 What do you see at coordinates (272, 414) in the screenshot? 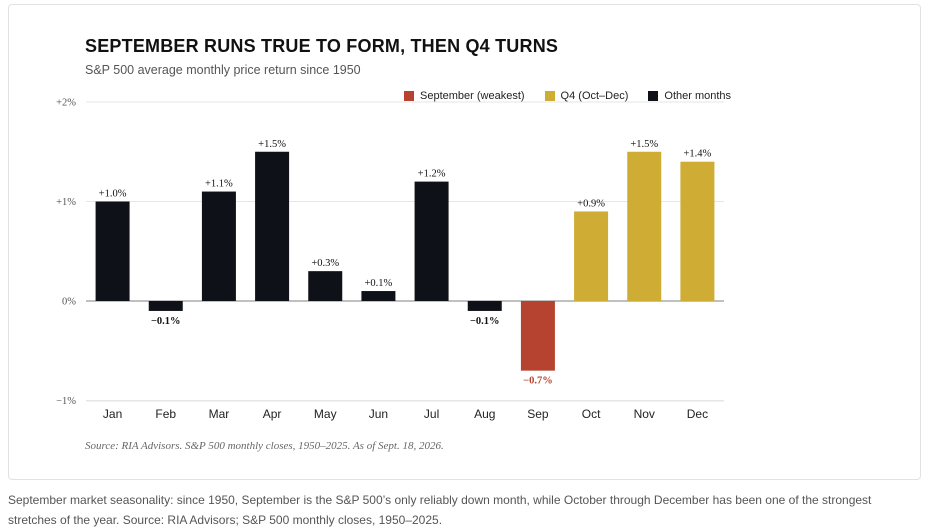
I see `x-tick-label-apr: Apr` at bounding box center [272, 414].